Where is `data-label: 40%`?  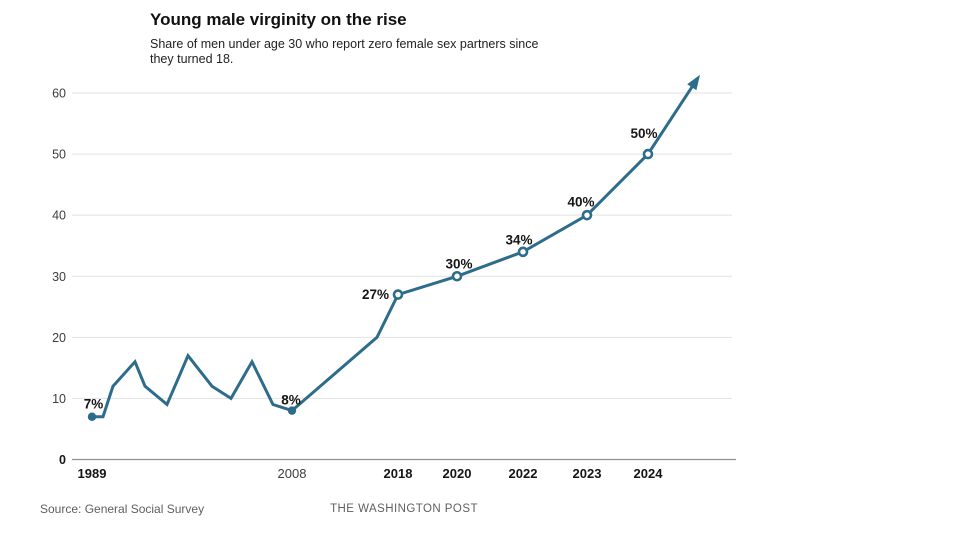
data-label: 40% is located at coordinates (580, 202).